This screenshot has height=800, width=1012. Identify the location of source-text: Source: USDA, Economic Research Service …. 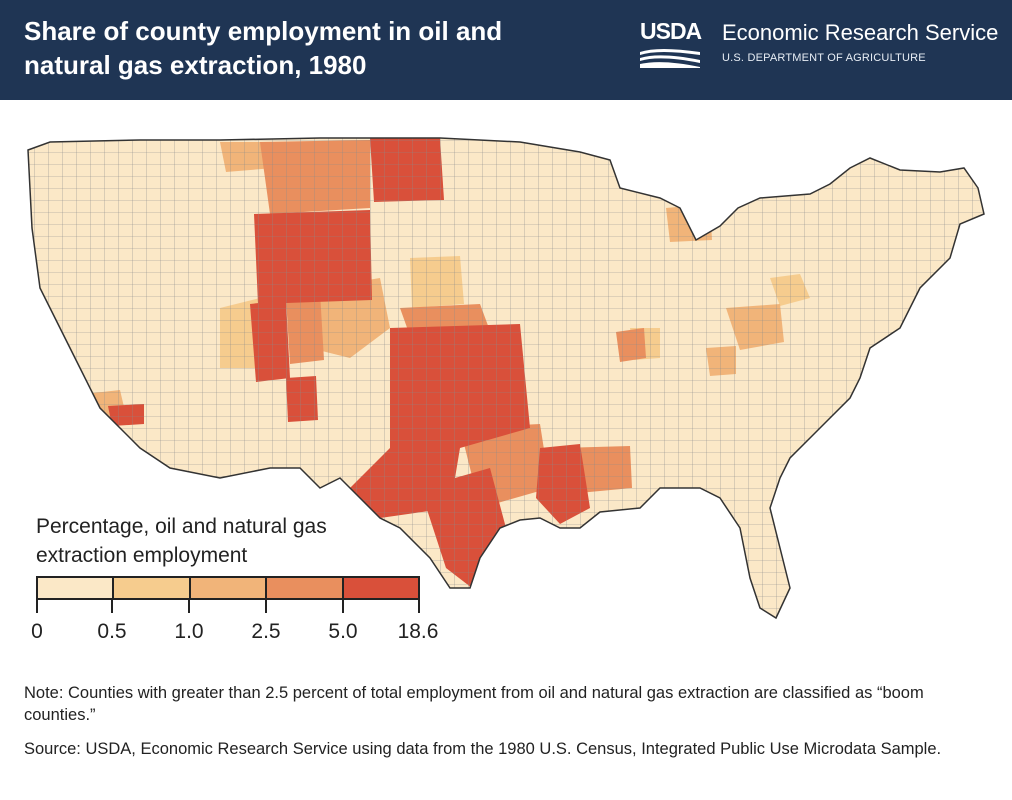
(483, 749).